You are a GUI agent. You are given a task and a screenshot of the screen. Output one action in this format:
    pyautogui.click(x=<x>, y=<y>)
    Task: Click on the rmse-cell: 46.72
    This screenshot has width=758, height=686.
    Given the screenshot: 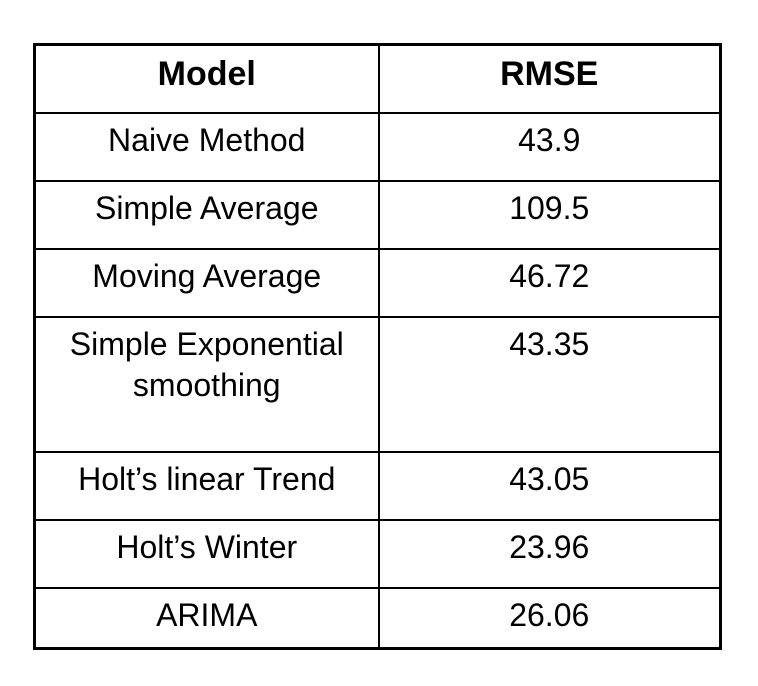 What is the action you would take?
    pyautogui.click(x=549, y=282)
    